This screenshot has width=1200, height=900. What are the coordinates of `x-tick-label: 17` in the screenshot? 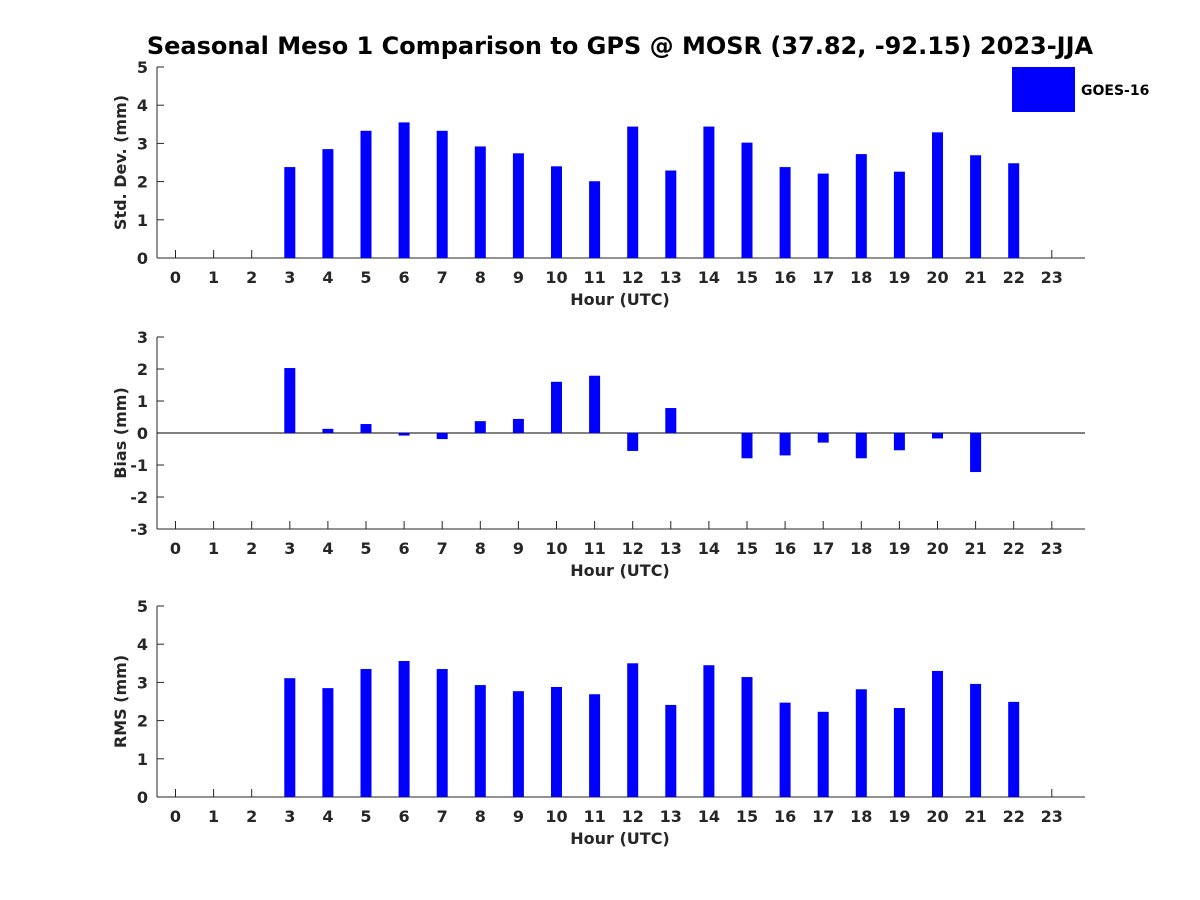 It's located at (823, 816).